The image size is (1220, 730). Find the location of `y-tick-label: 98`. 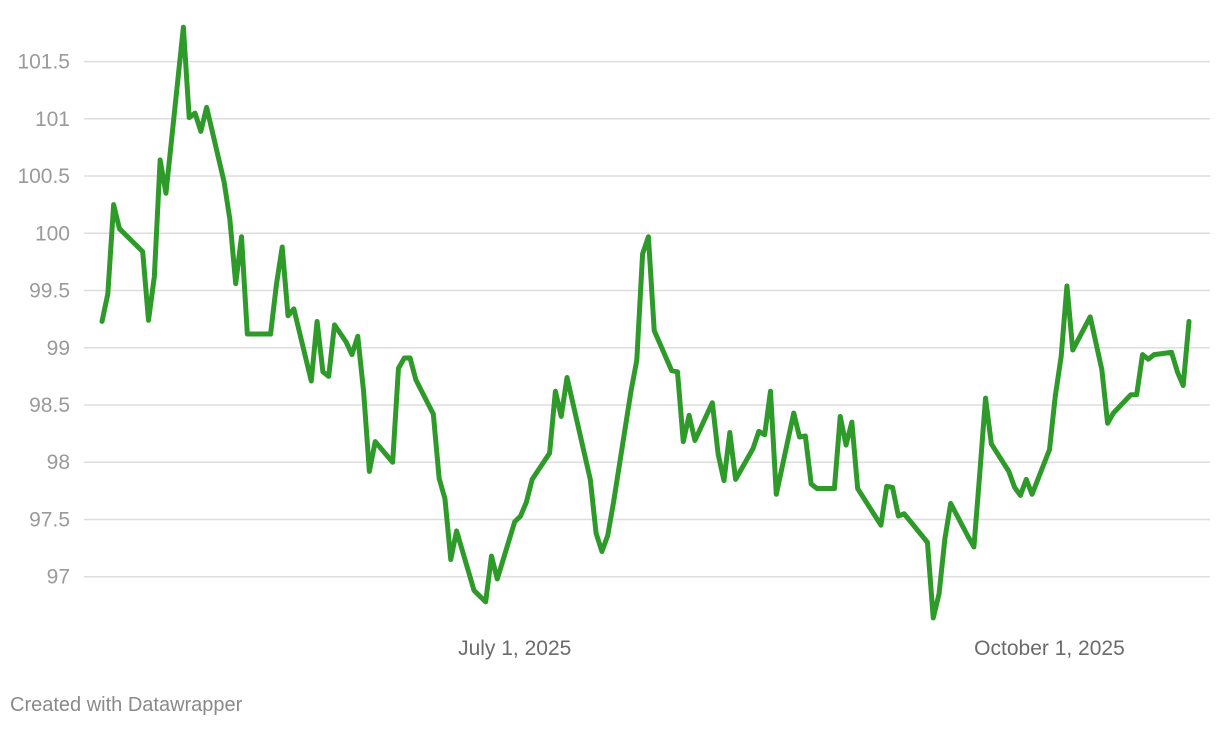

y-tick-label: 98 is located at coordinates (58, 462).